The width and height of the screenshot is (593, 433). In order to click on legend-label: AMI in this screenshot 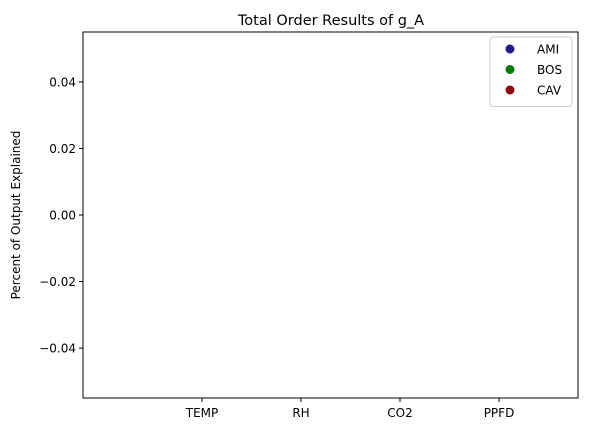, I will do `click(548, 50)`.